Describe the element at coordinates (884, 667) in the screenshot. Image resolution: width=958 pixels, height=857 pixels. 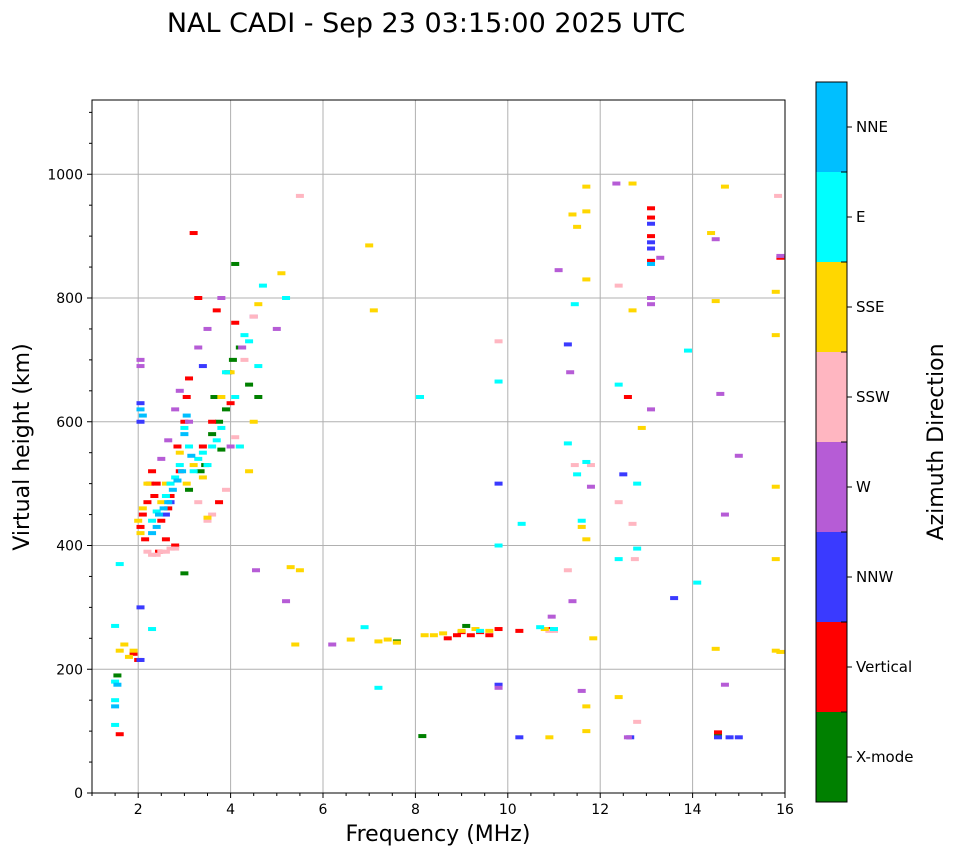
I see `colorbar-label: Vertical` at that location.